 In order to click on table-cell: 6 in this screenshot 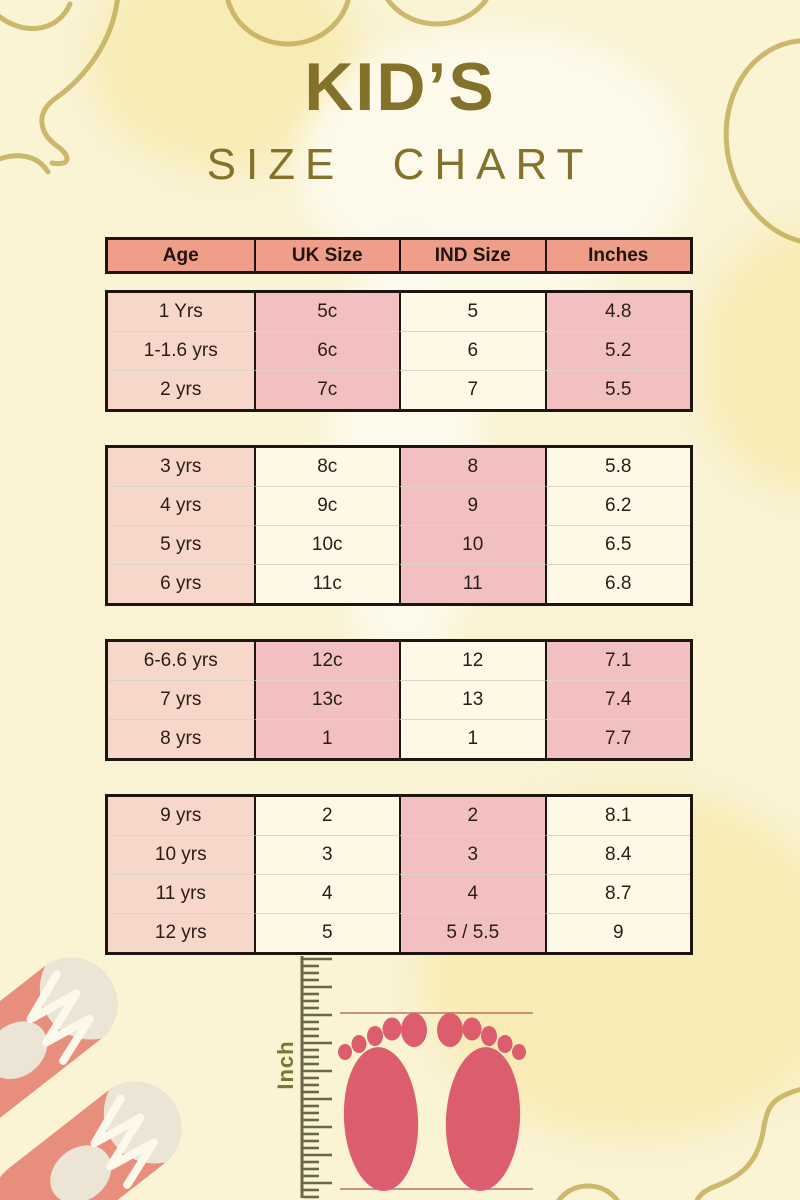, I will do `click(472, 350)`.